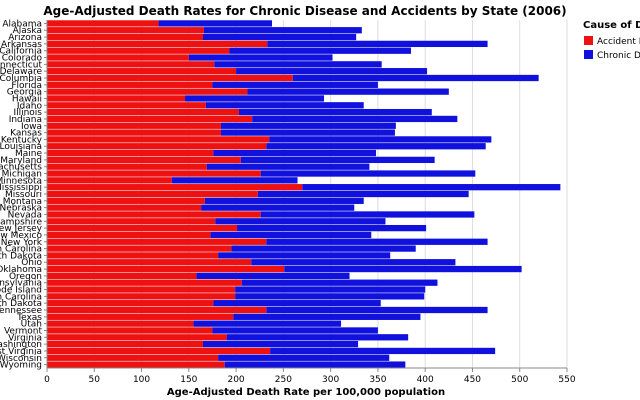 The image size is (640, 400). Describe the element at coordinates (323, 248) in the screenshot. I see `bar-chronic-north-carolina` at that location.